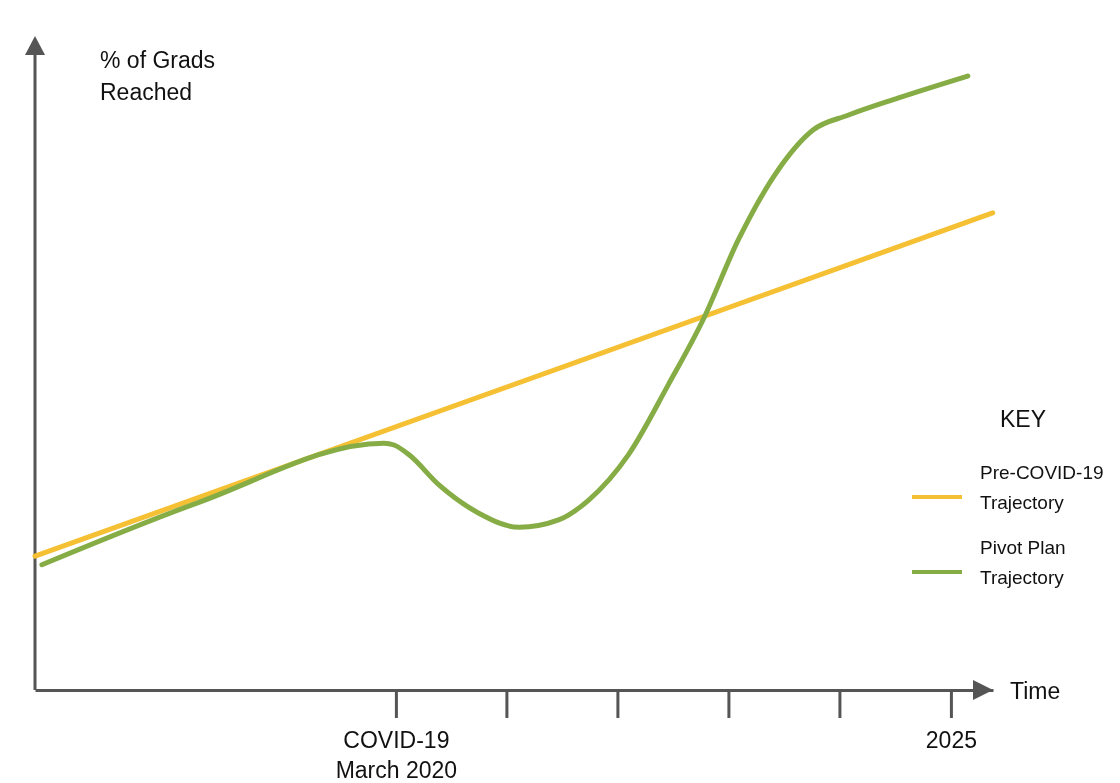 The height and width of the screenshot is (783, 1120). I want to click on x-axis-title: Time, so click(1035, 691).